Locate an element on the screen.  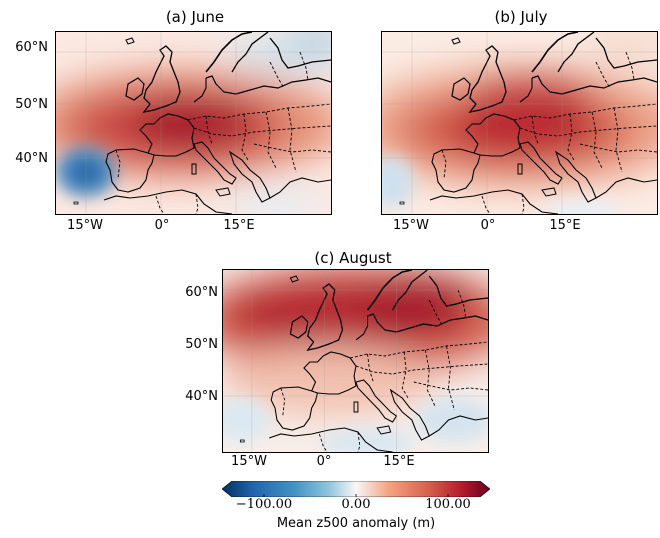
colorbar-gradient is located at coordinates (356, 489).